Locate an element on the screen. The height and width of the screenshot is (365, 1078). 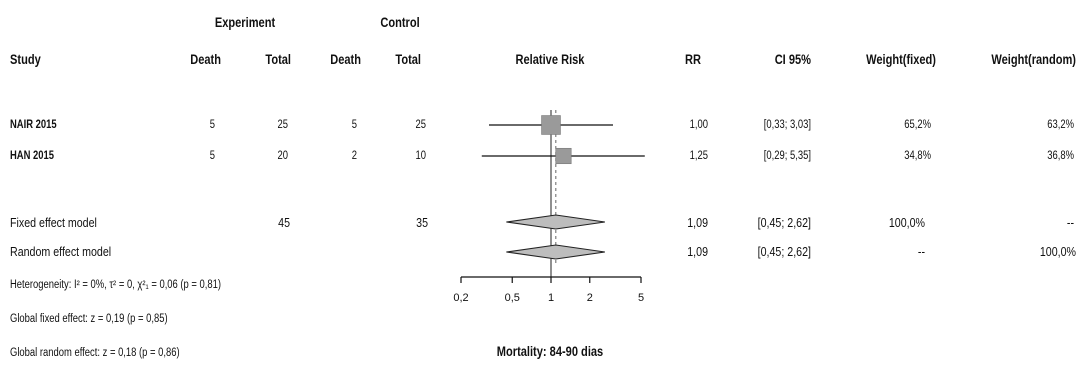
group-header-experiment: Experiment is located at coordinates (245, 22).